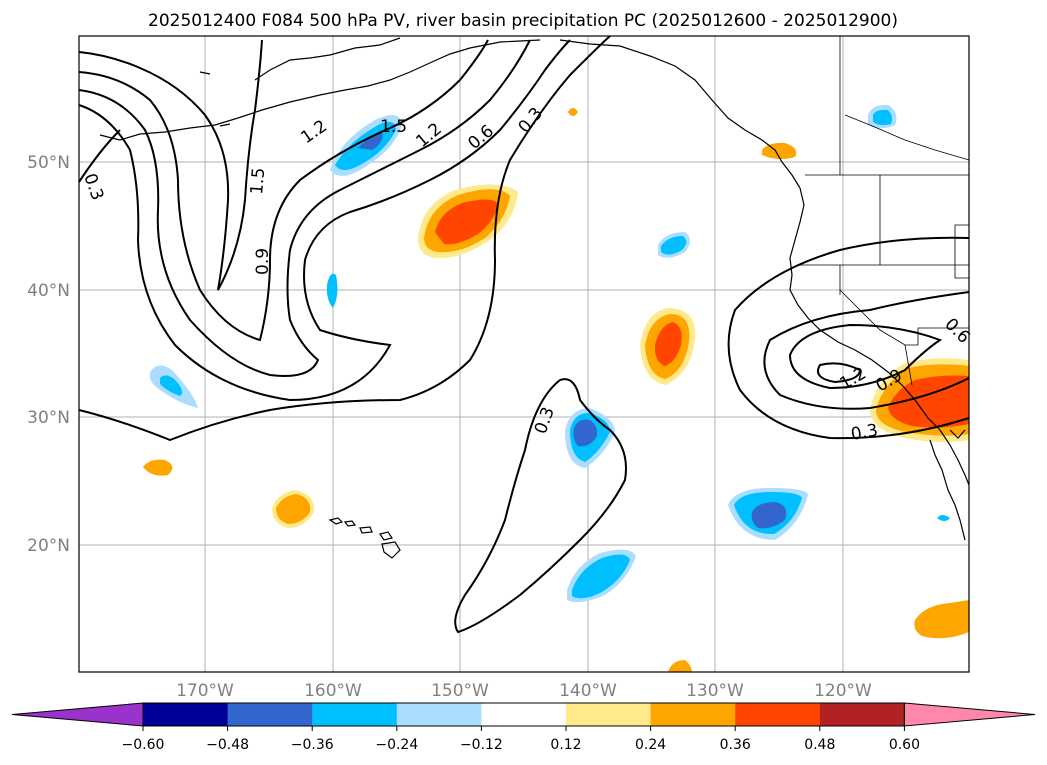 This screenshot has height=765, width=1047. What do you see at coordinates (77, 714) in the screenshot?
I see `colorbar-extend-low` at bounding box center [77, 714].